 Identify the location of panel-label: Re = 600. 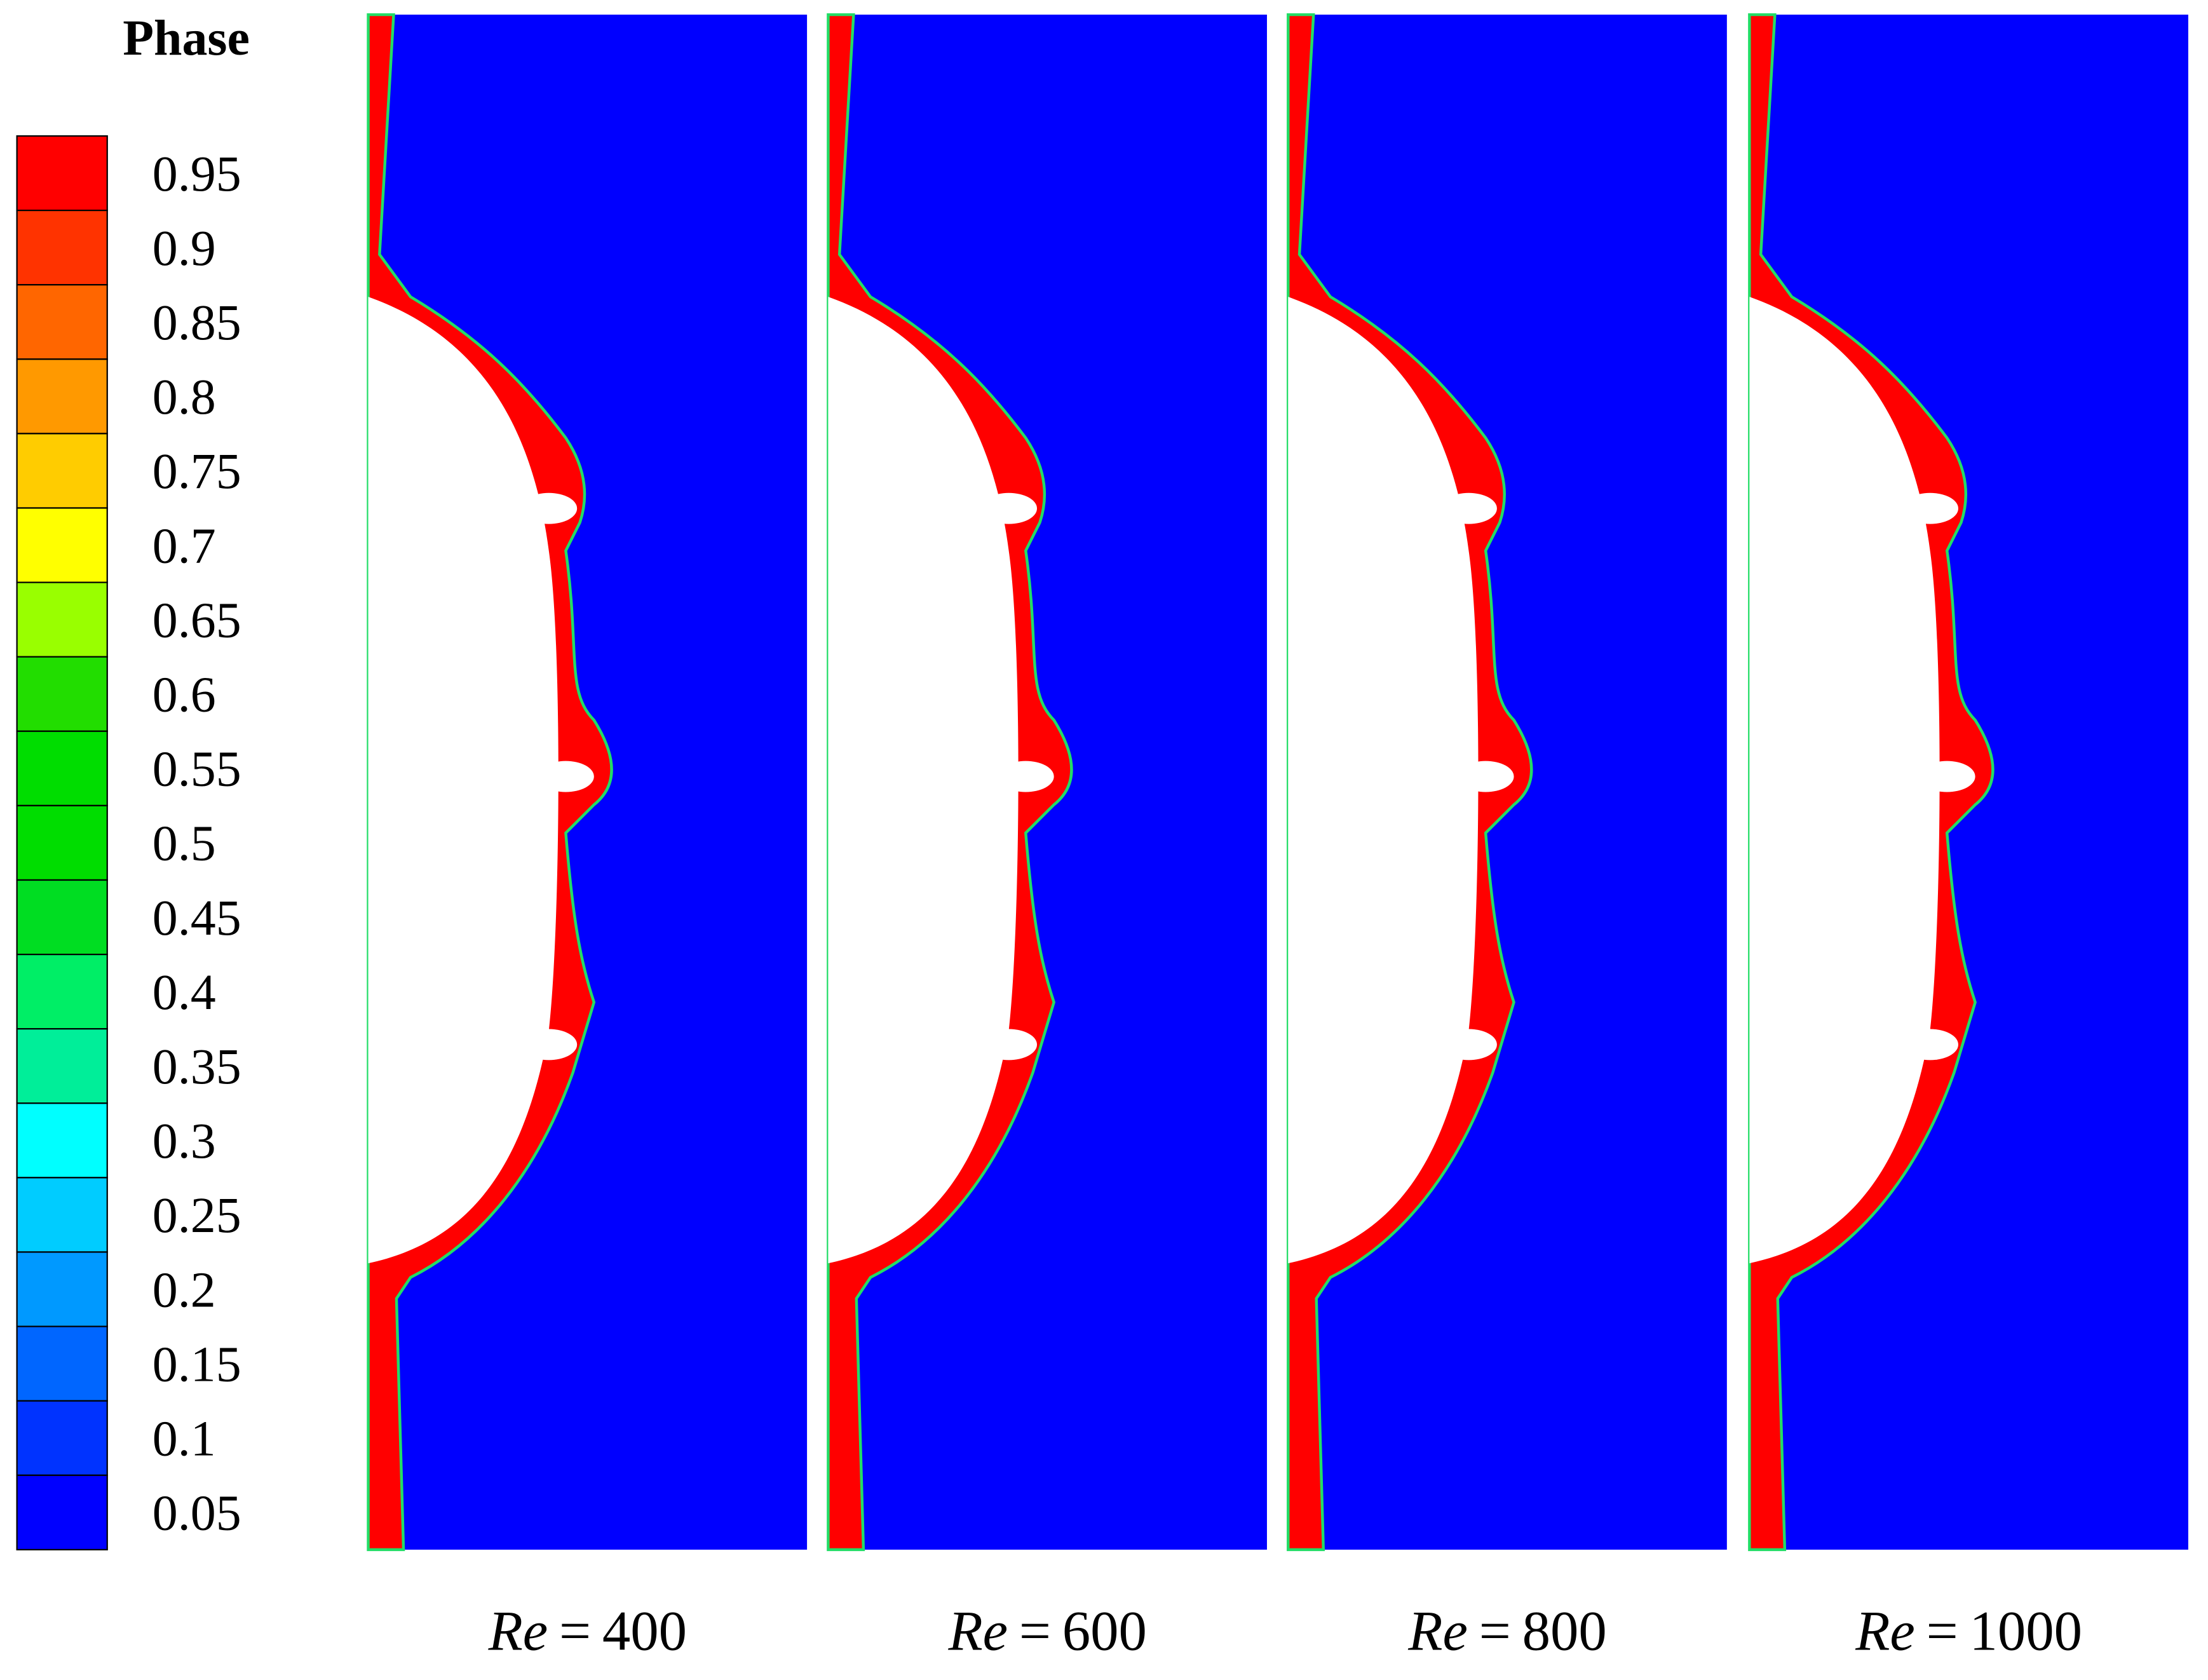
(1046, 1632).